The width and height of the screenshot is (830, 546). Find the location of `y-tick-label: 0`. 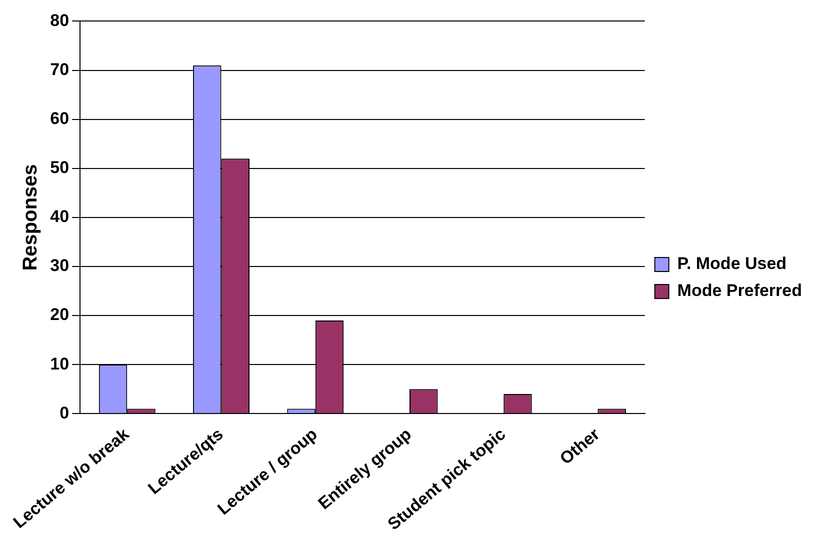

y-tick-label: 0 is located at coordinates (65, 412).